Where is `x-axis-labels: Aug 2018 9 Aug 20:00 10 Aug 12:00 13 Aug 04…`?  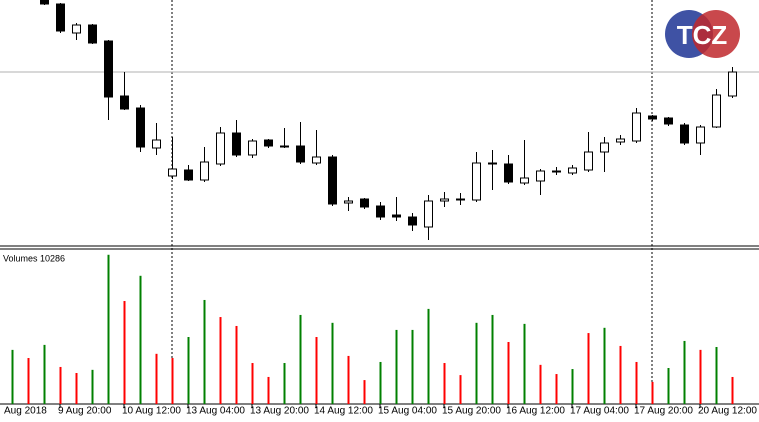 x-axis-labels: Aug 2018 9 Aug 20:00 10 Aug 12:00 13 Aug 04… is located at coordinates (380, 410).